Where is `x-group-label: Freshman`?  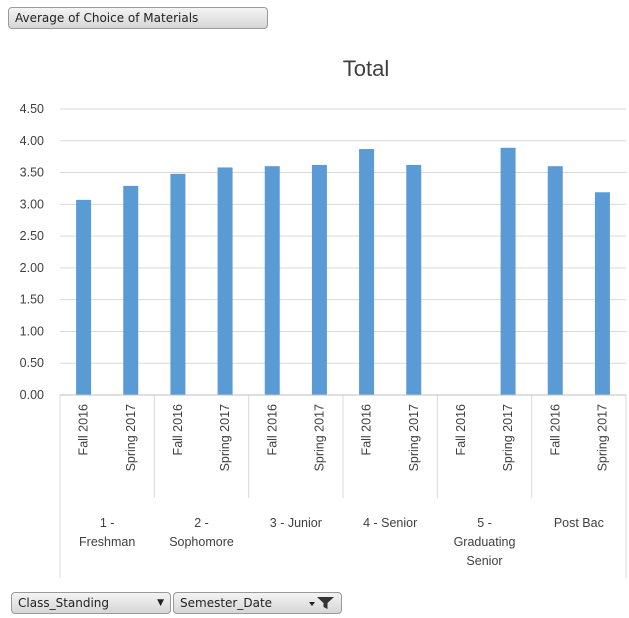
x-group-label: Freshman is located at coordinates (107, 542).